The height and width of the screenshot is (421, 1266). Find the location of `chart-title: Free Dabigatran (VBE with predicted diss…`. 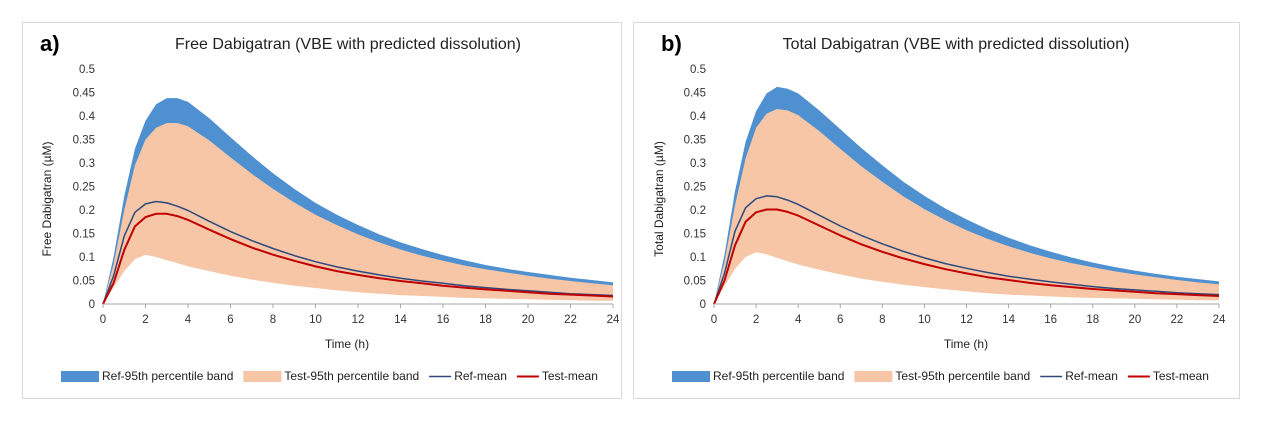

chart-title: Free Dabigatran (VBE with predicted diss… is located at coordinates (348, 44).